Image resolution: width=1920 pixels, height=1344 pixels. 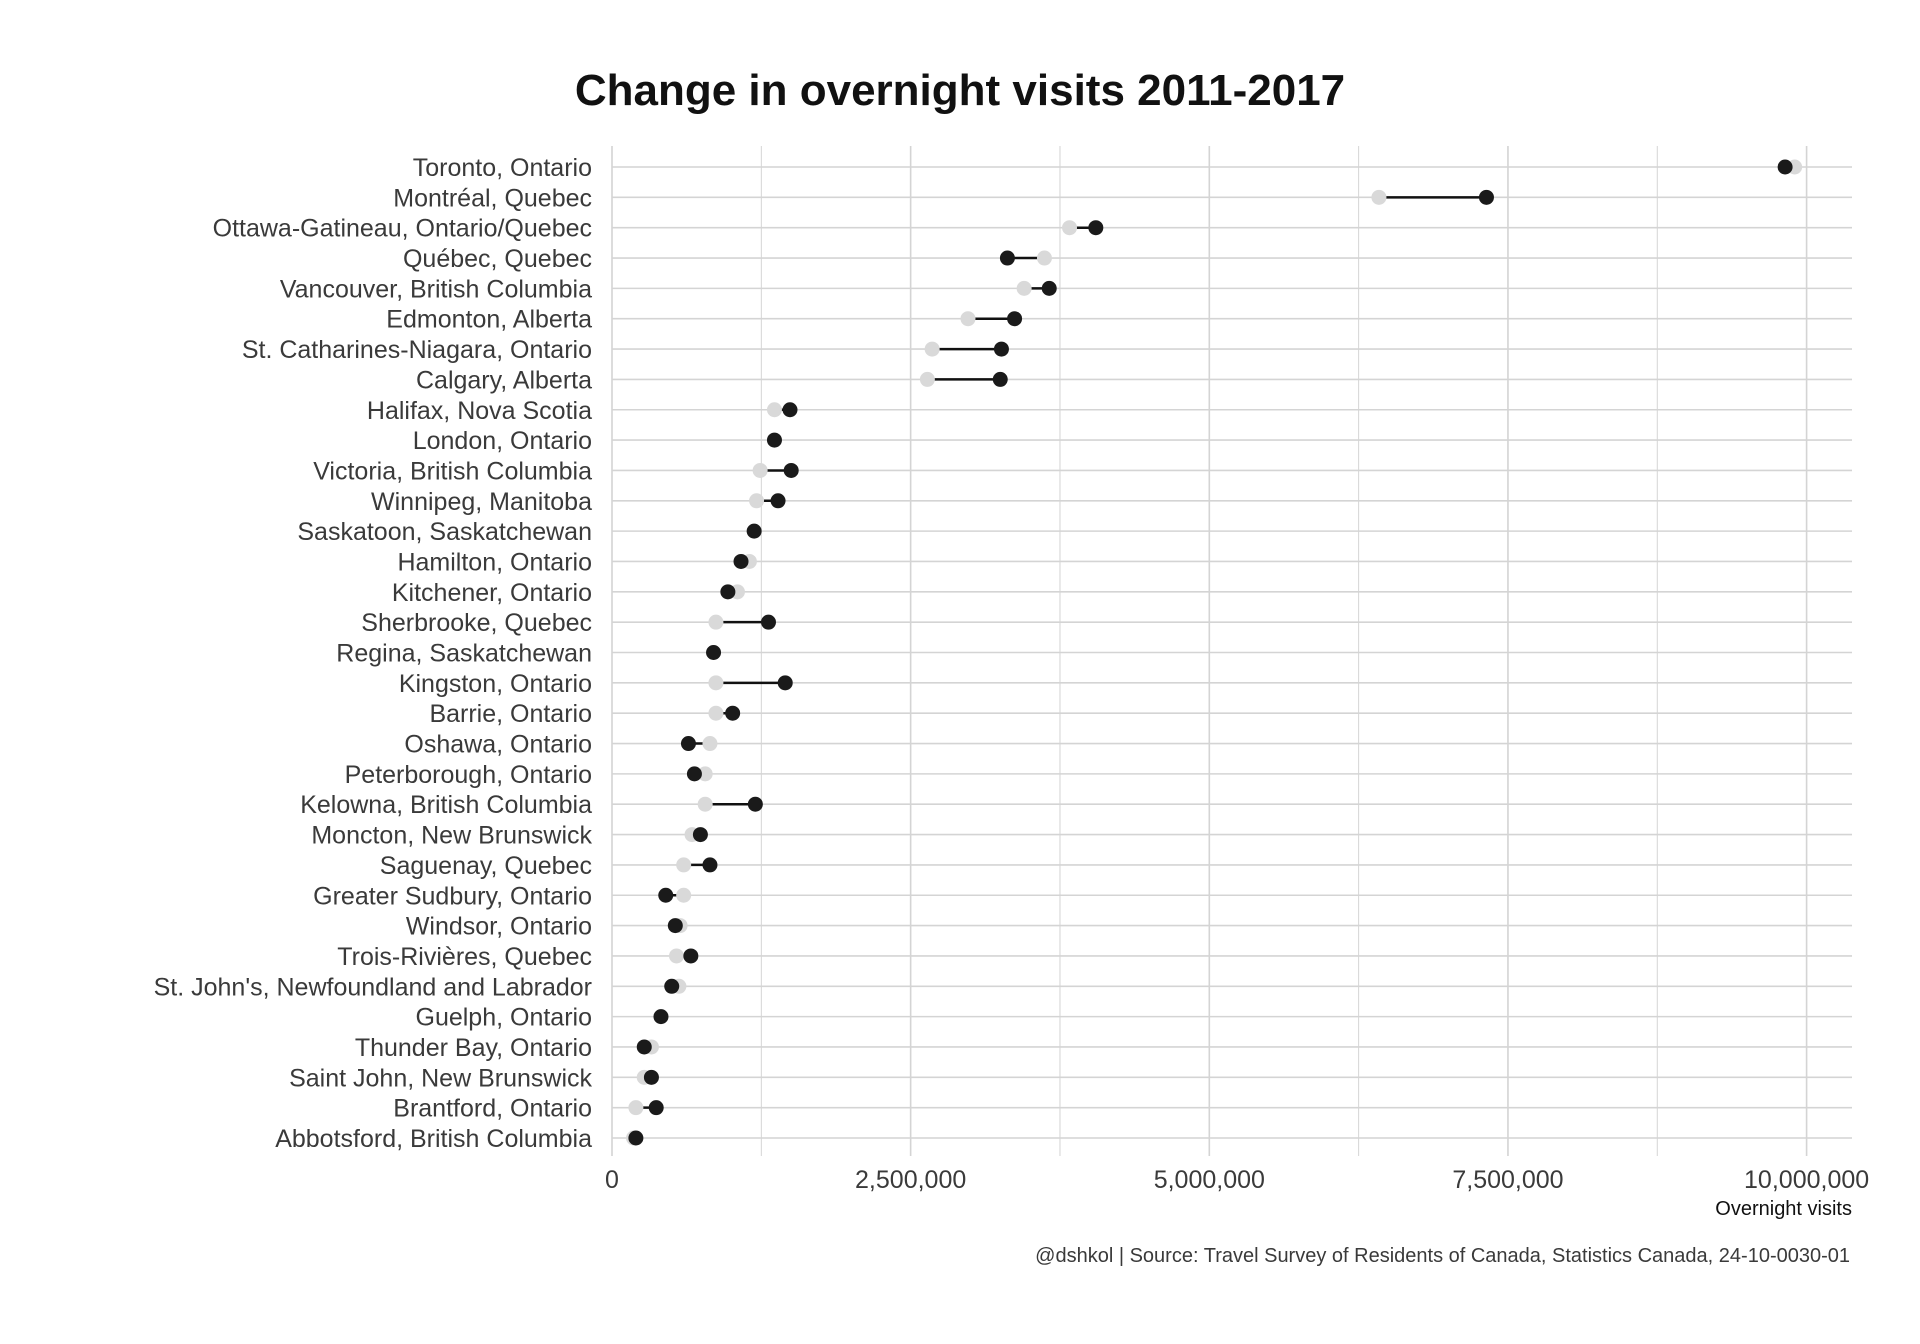 What do you see at coordinates (498, 745) in the screenshot?
I see `category-label: Oshawa, Ontario` at bounding box center [498, 745].